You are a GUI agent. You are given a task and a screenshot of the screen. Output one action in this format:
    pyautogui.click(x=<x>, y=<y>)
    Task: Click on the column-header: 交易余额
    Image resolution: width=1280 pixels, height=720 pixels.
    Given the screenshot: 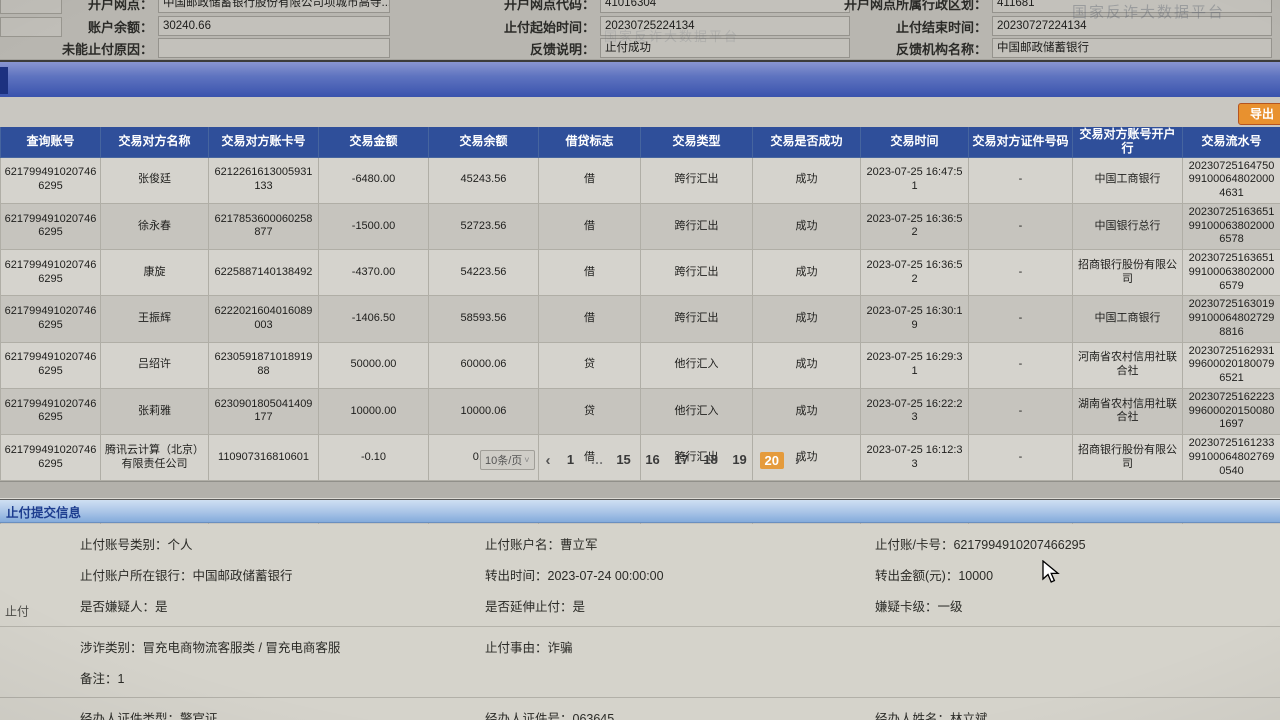 What is the action you would take?
    pyautogui.click(x=483, y=142)
    